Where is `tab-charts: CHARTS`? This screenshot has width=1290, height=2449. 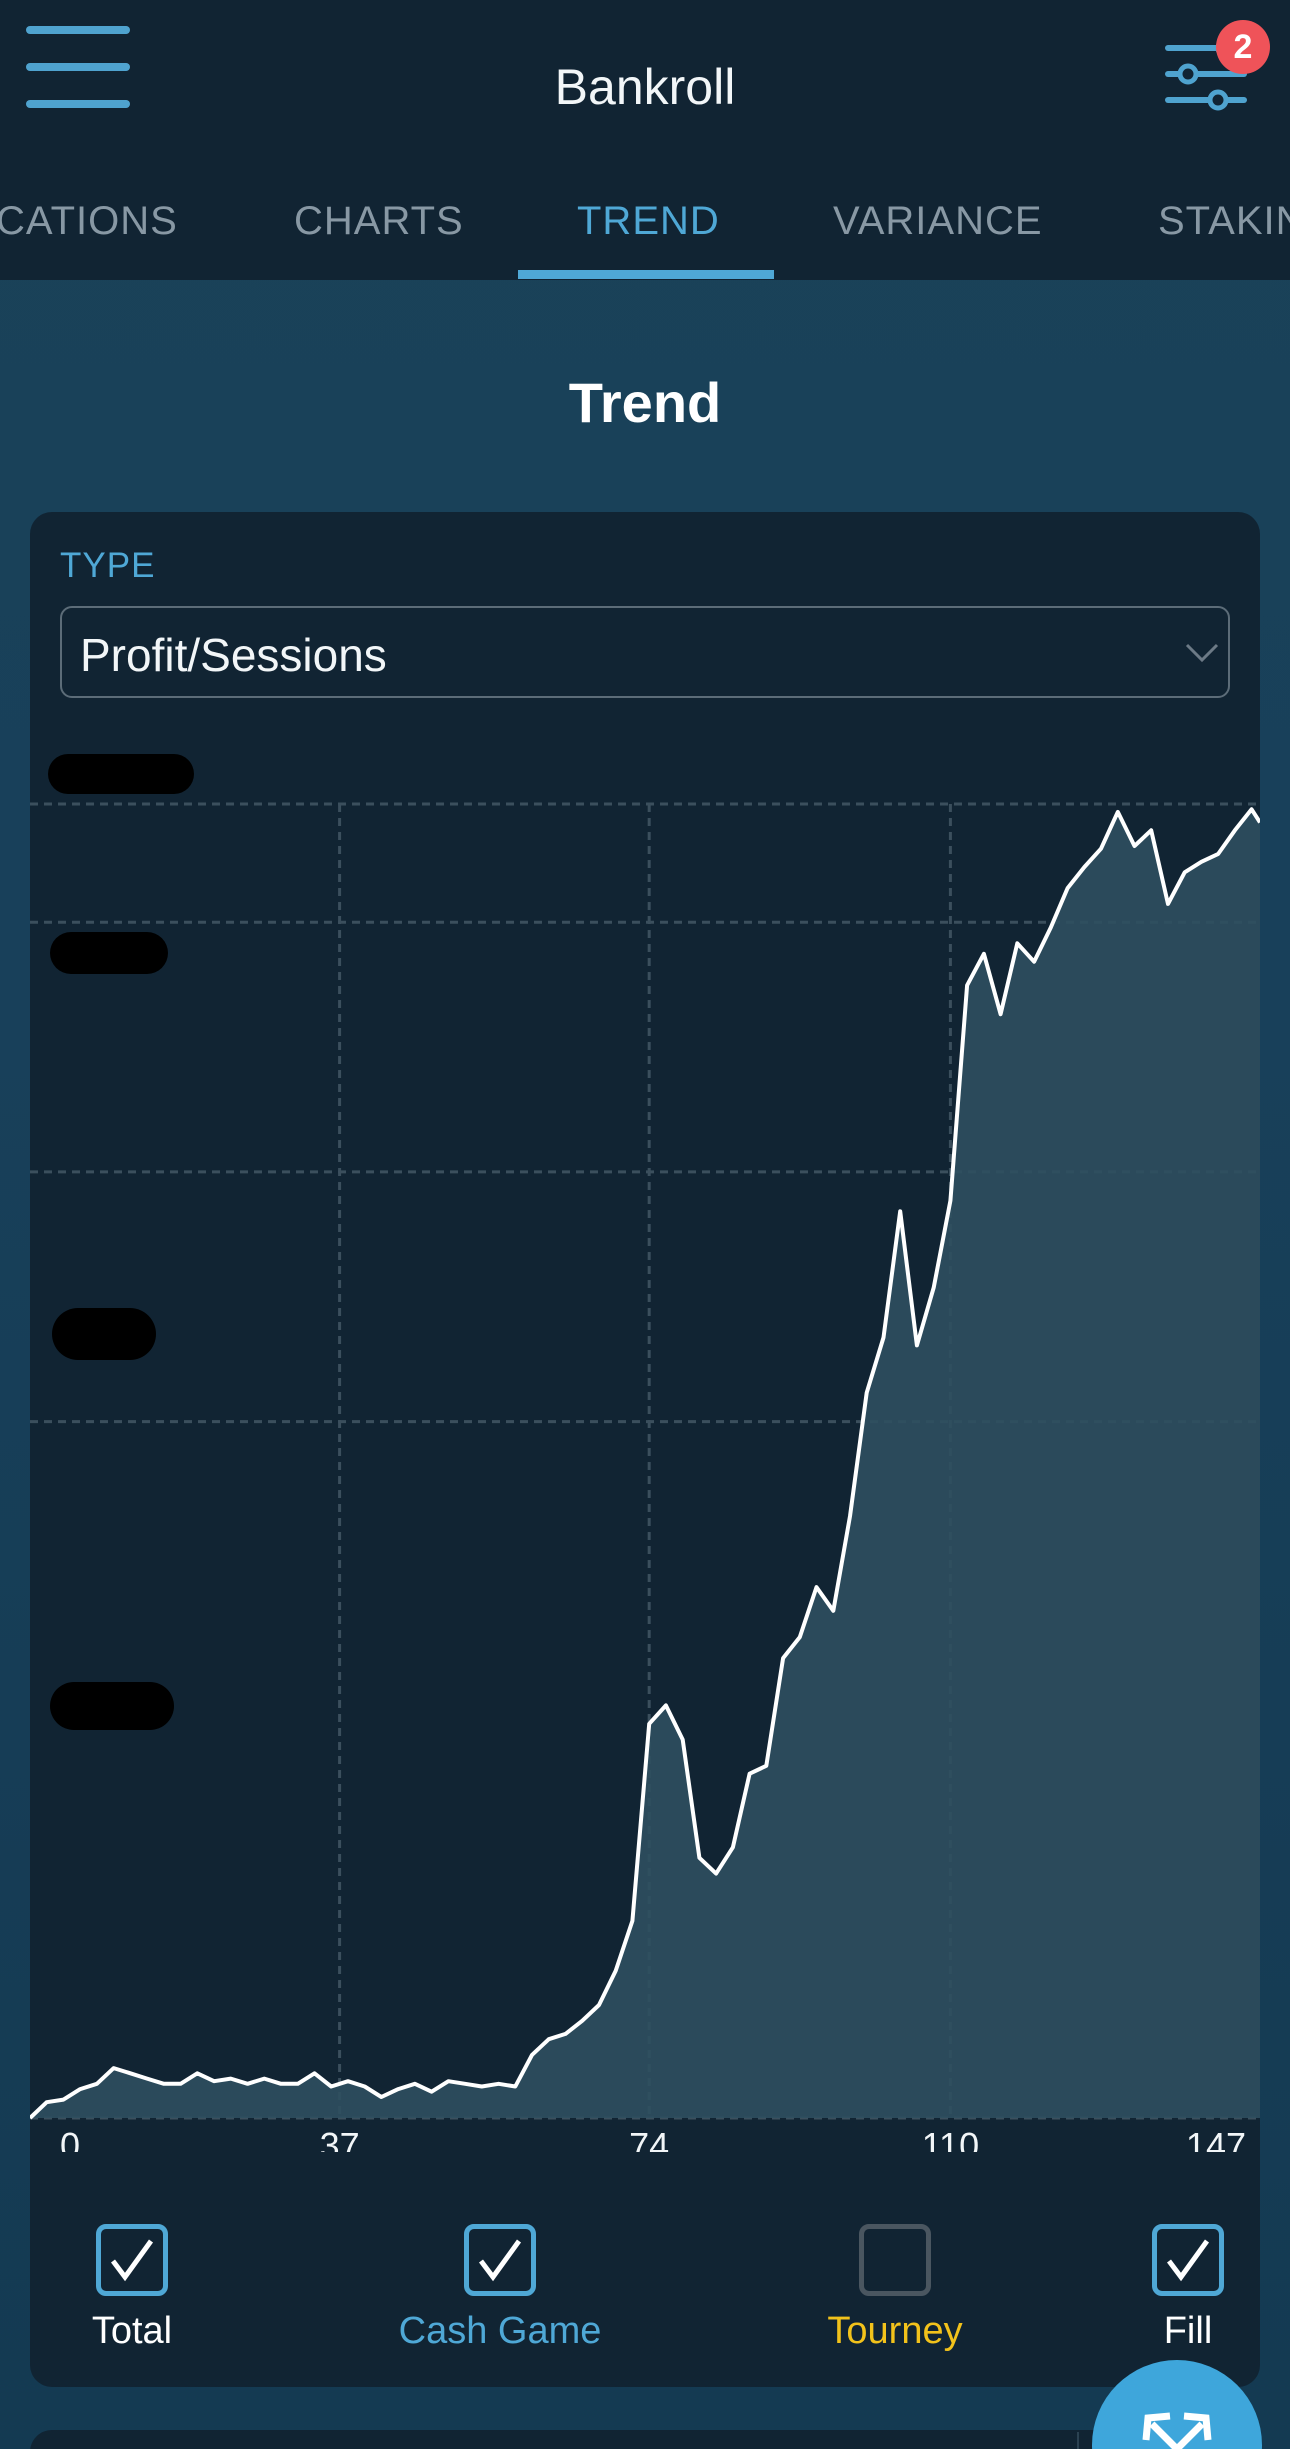
tab-charts: CHARTS is located at coordinates (379, 221).